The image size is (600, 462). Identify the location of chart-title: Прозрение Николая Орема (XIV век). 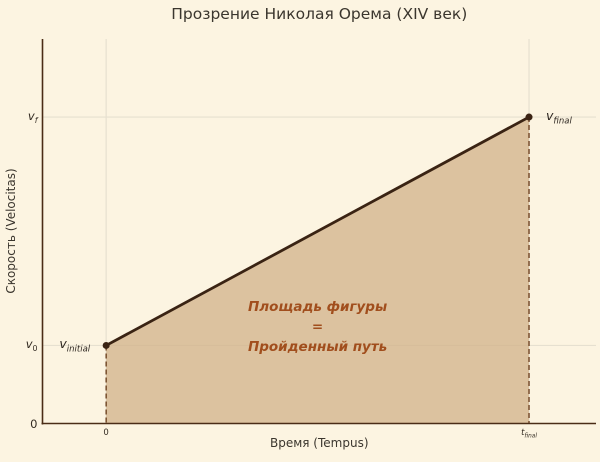
(319, 14).